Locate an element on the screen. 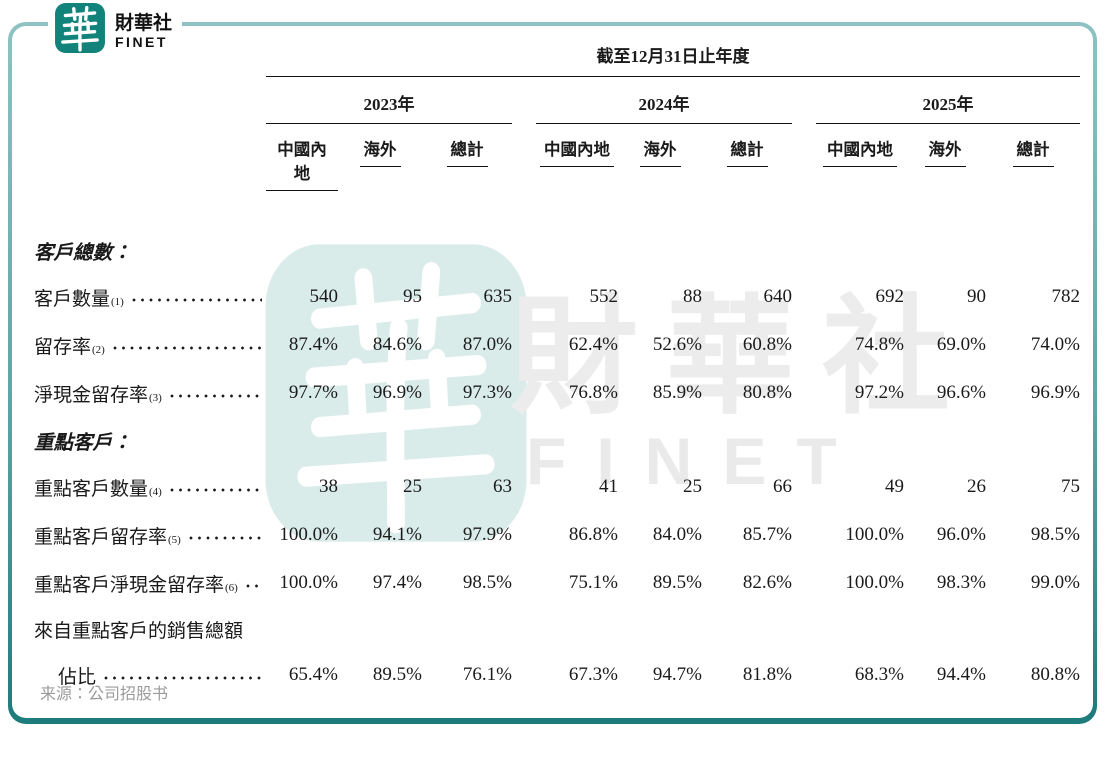 Image resolution: width=1105 pixels, height=762 pixels. row-label: 來自重點客戶的銷售總額 is located at coordinates (139, 631).